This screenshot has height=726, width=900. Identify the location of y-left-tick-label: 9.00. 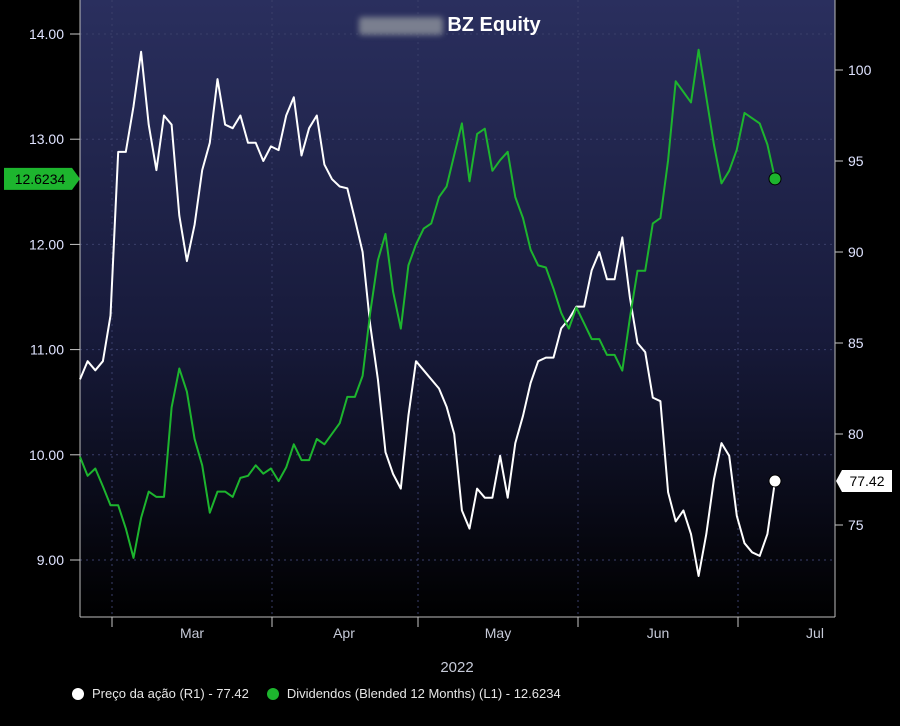
(50, 560).